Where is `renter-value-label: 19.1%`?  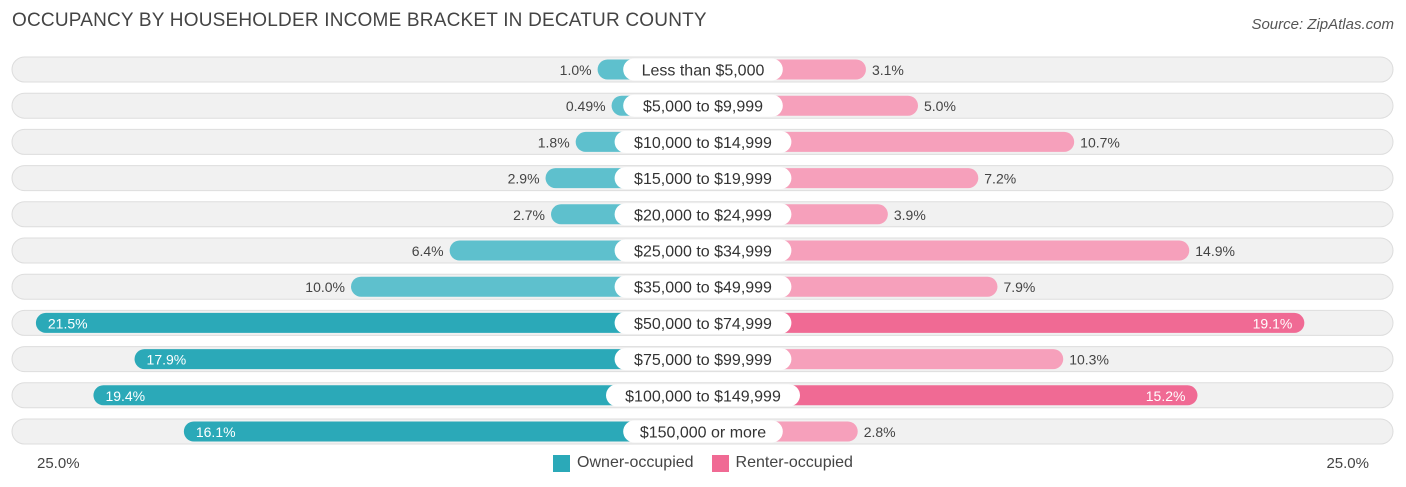 renter-value-label: 19.1% is located at coordinates (1273, 323).